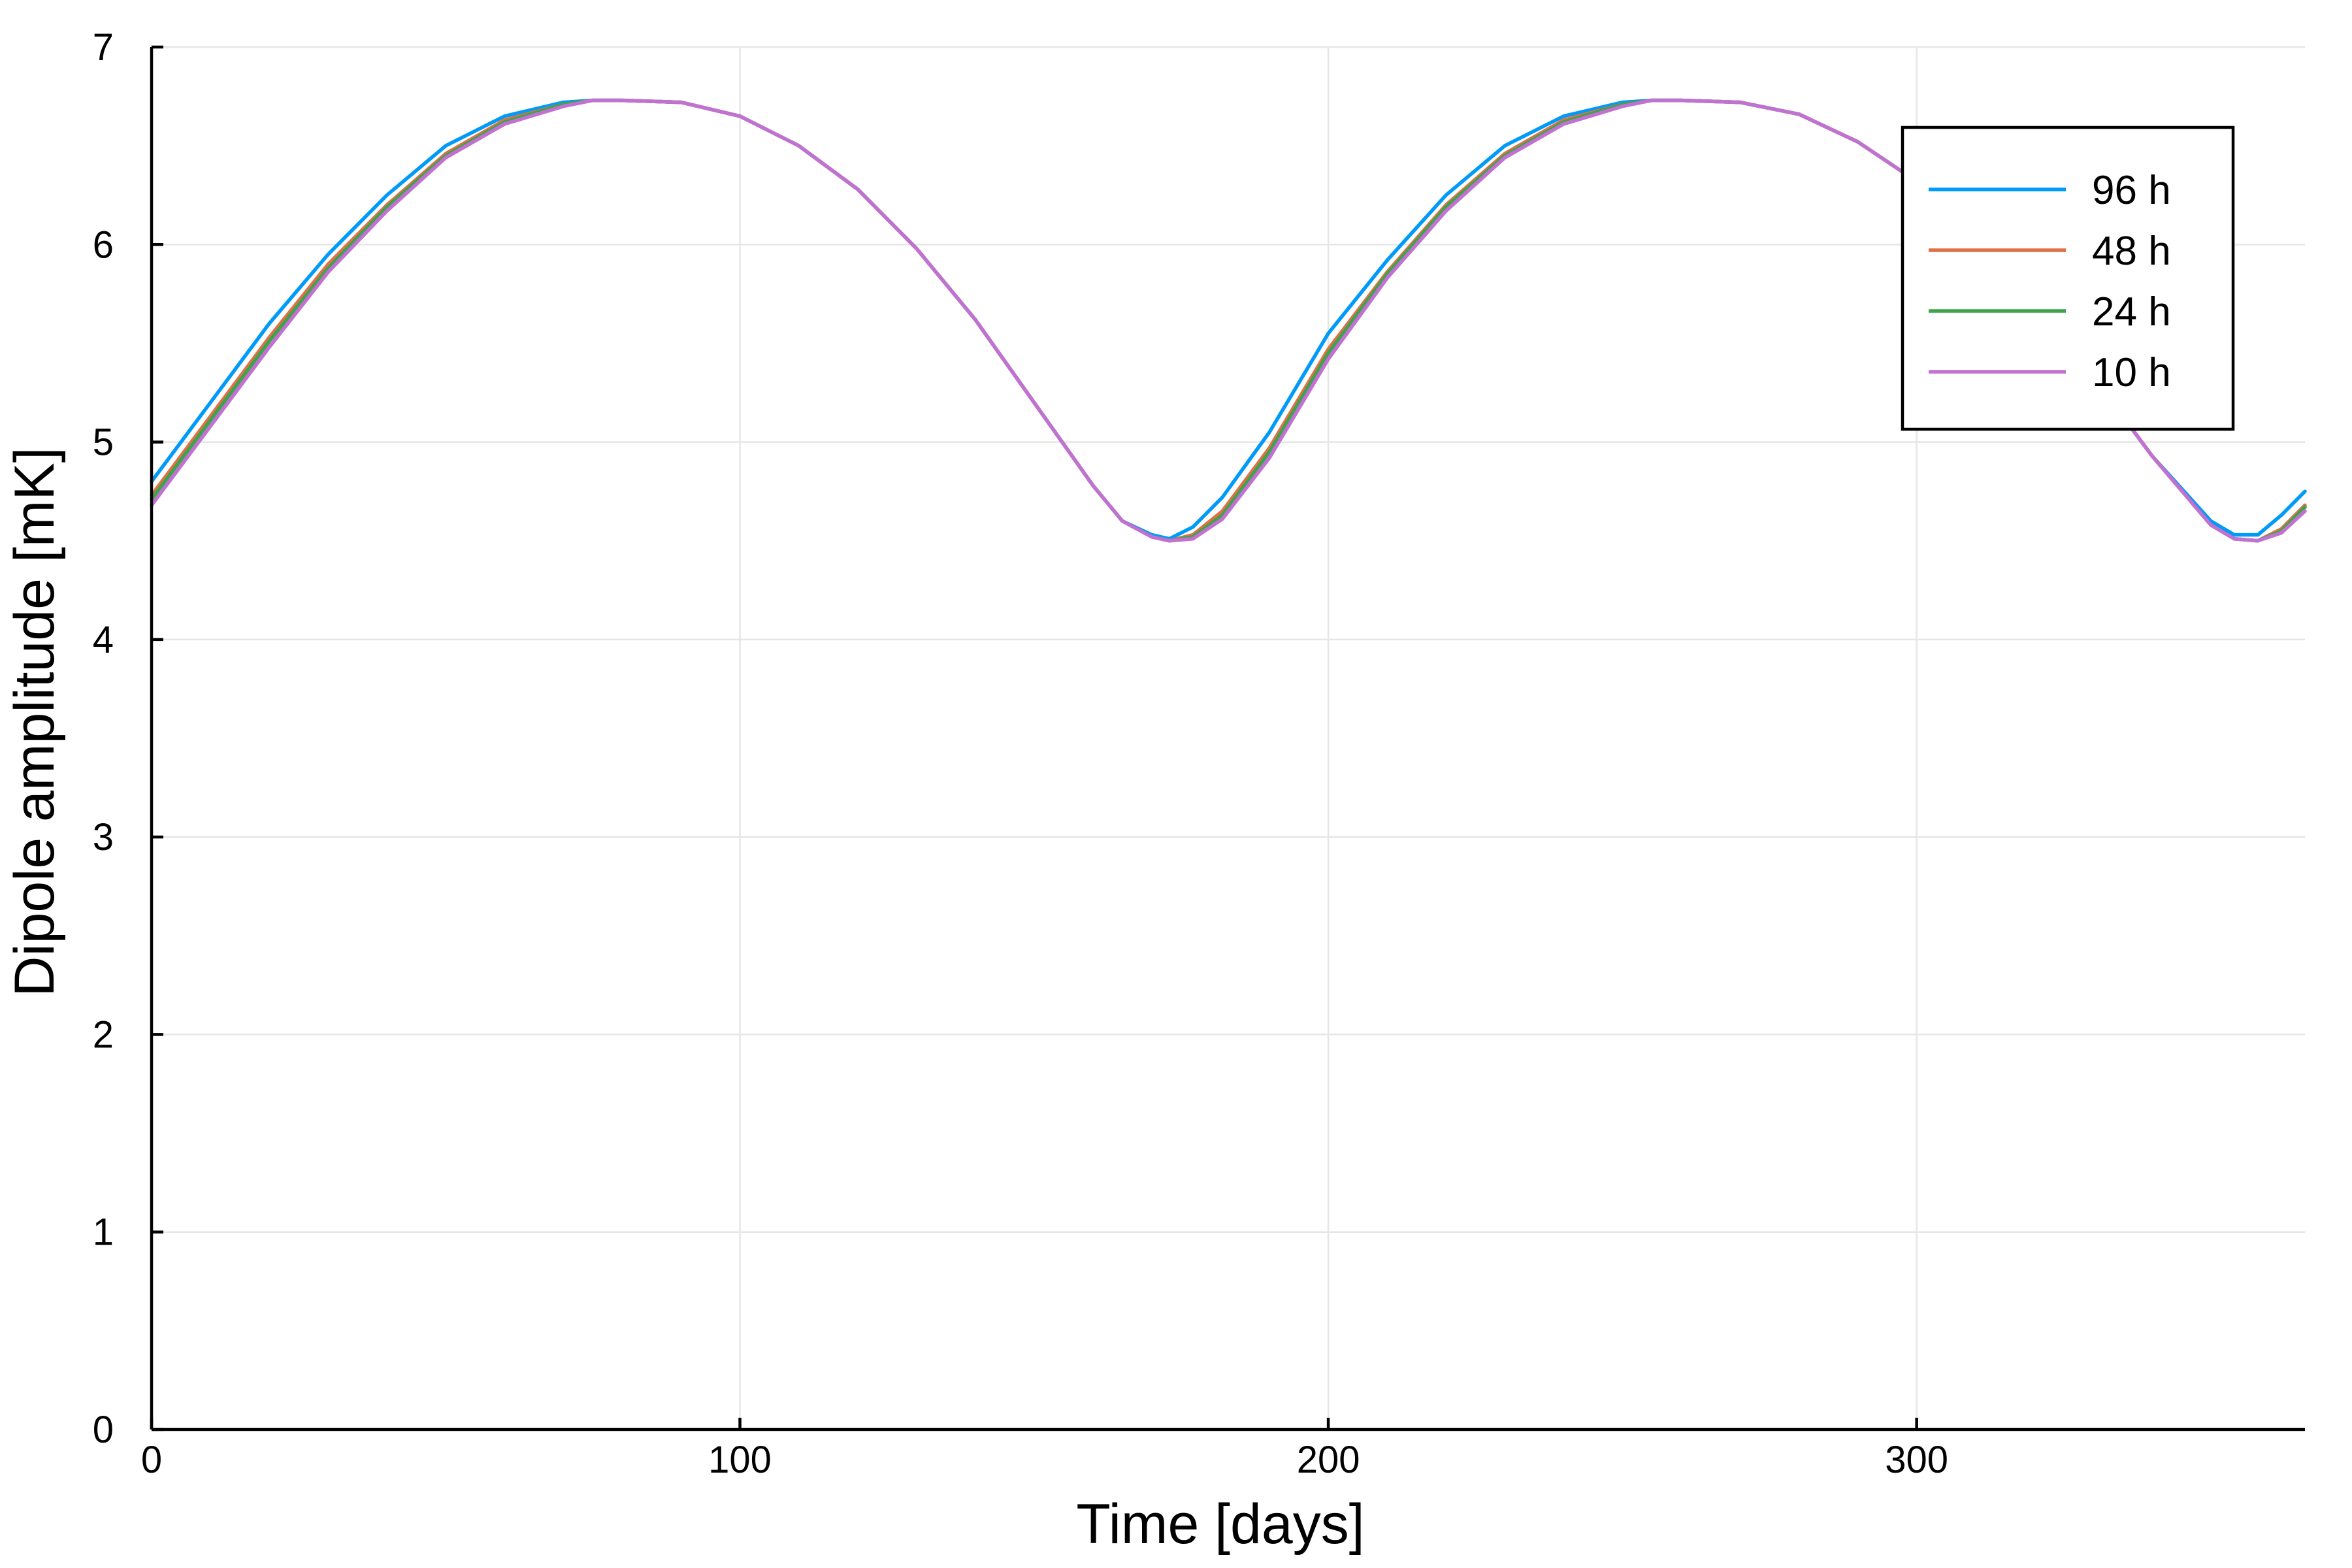 This screenshot has width=2352, height=1568. What do you see at coordinates (1220, 1524) in the screenshot?
I see `x-axis-title: Time [days]` at bounding box center [1220, 1524].